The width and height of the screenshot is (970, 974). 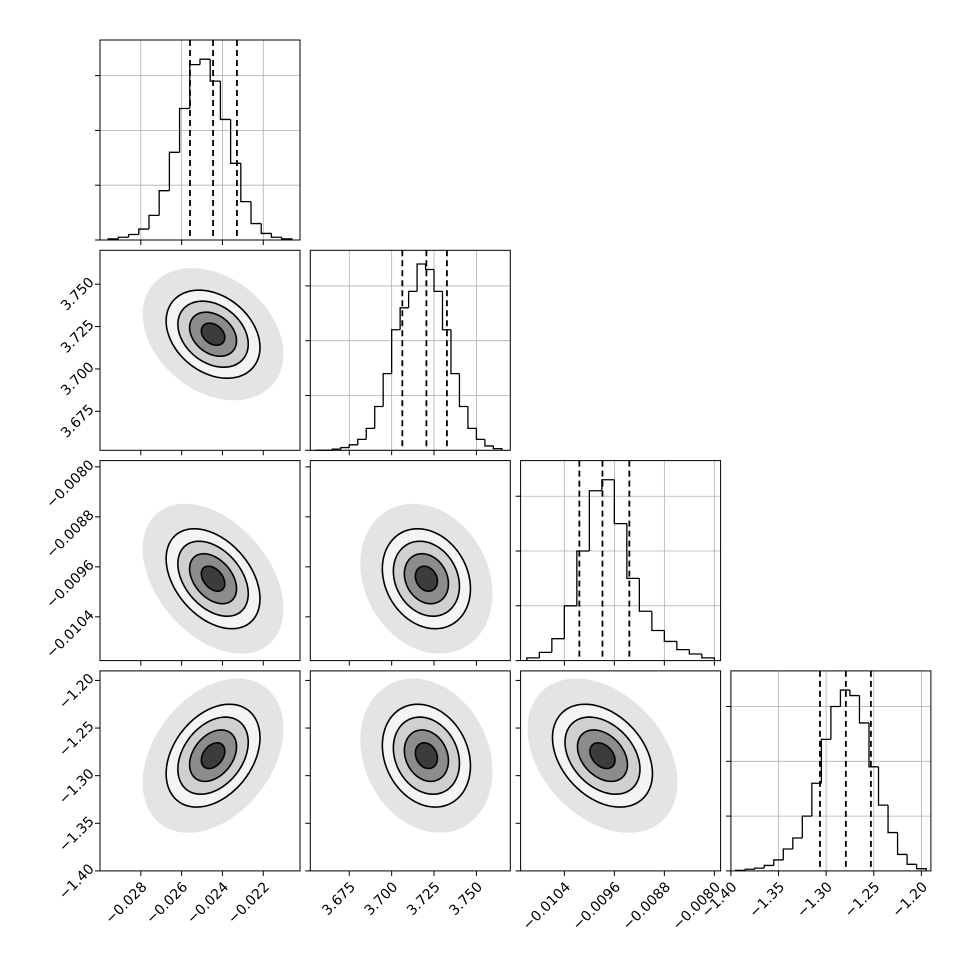 I want to click on y-tick-label: −0.0088, so click(x=70, y=534).